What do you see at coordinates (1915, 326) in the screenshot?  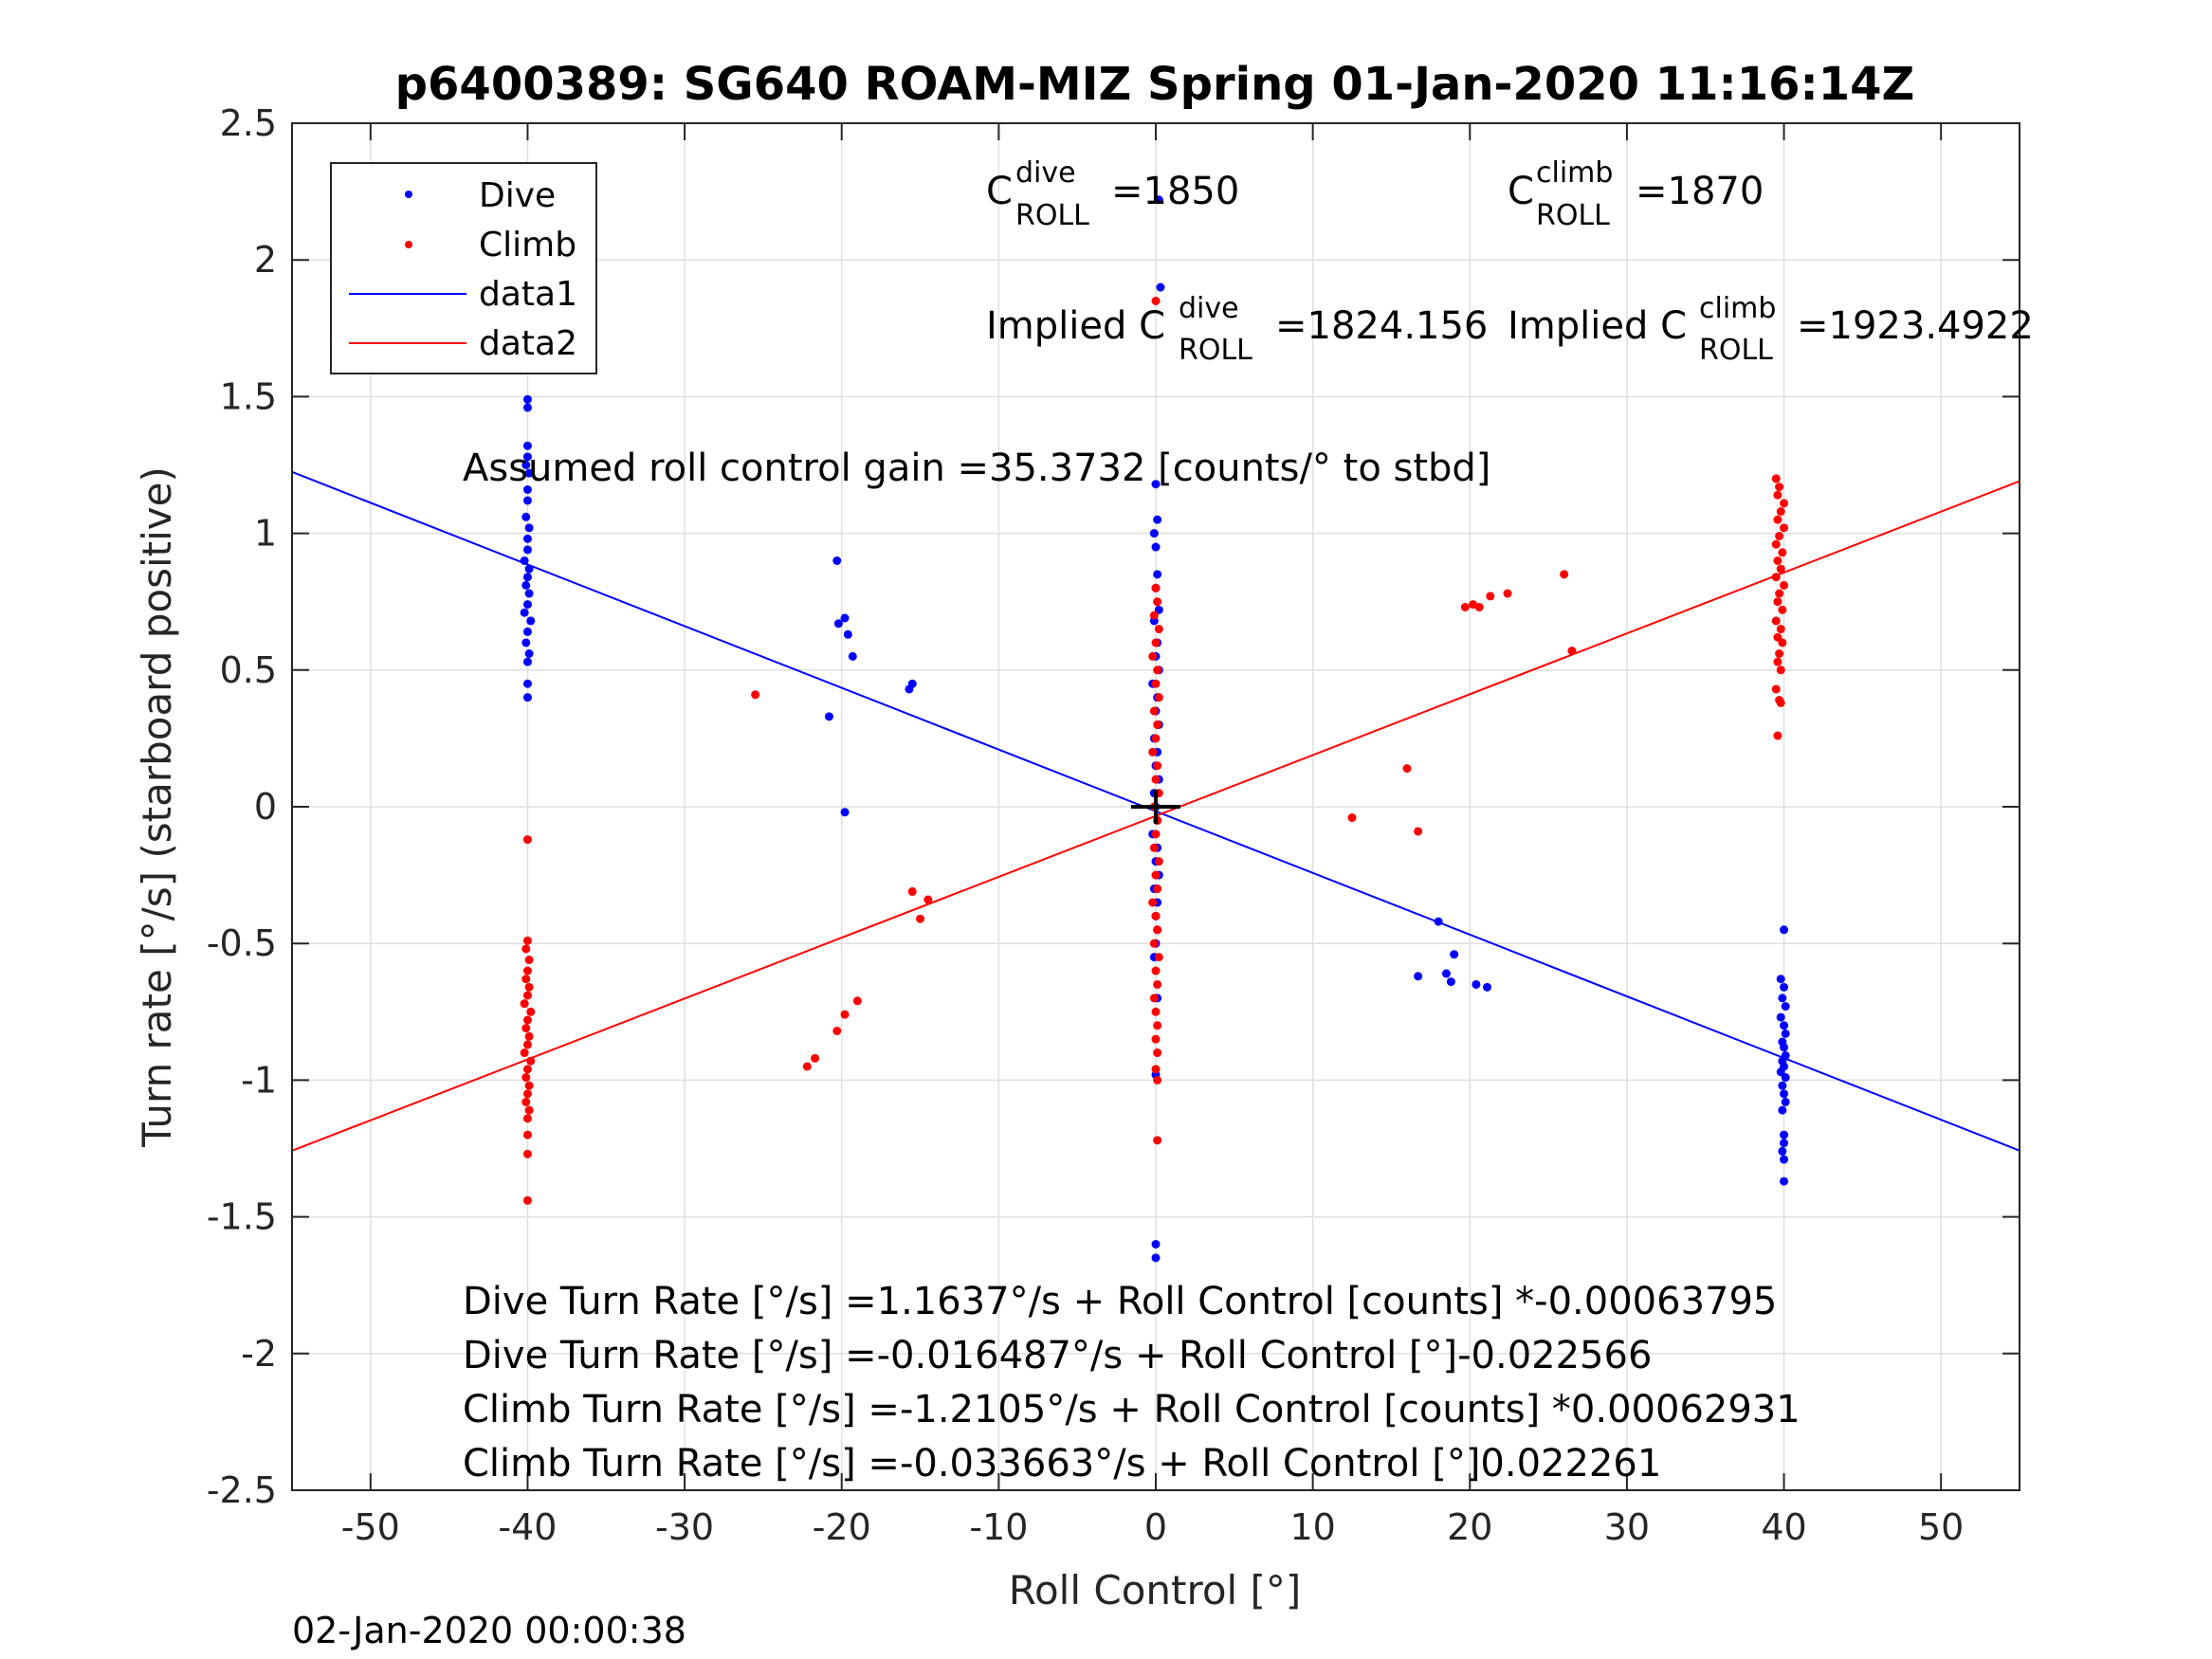 I see `implied-climb-value: =1923.4922` at bounding box center [1915, 326].